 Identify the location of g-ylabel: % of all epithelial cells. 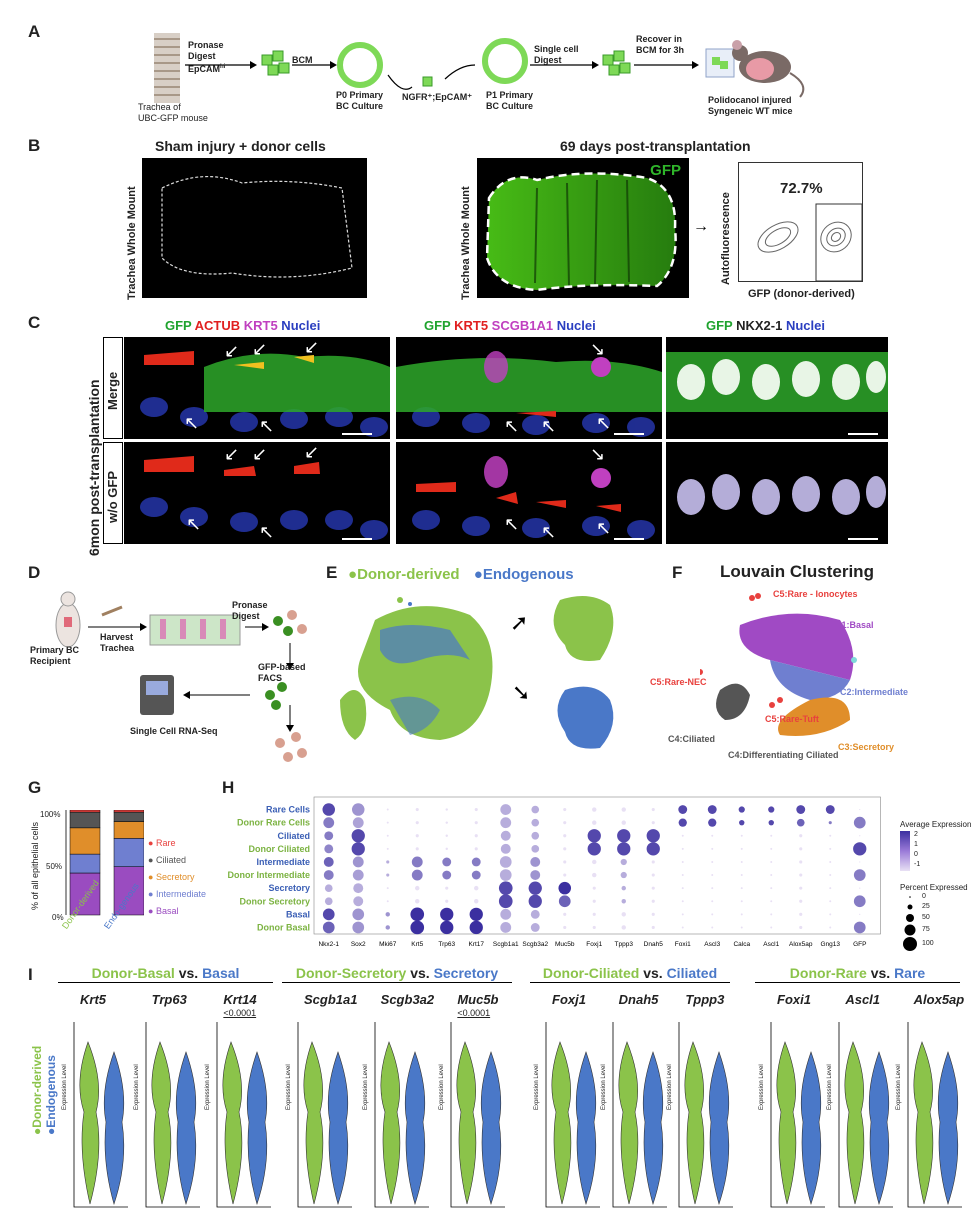
(35, 865).